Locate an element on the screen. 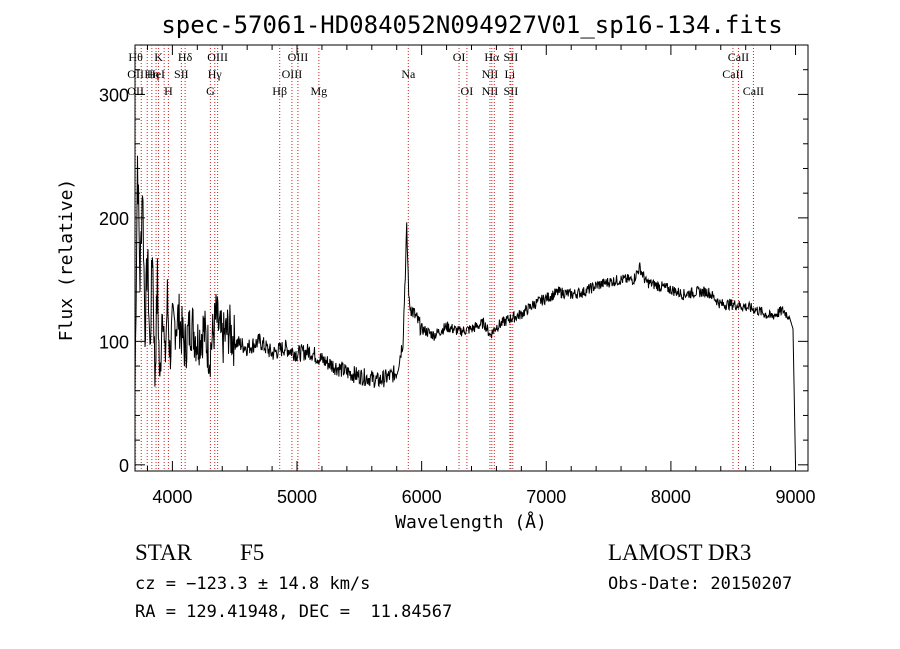 This screenshot has width=900, height=649. y-tick-label: 200 is located at coordinates (114, 219).